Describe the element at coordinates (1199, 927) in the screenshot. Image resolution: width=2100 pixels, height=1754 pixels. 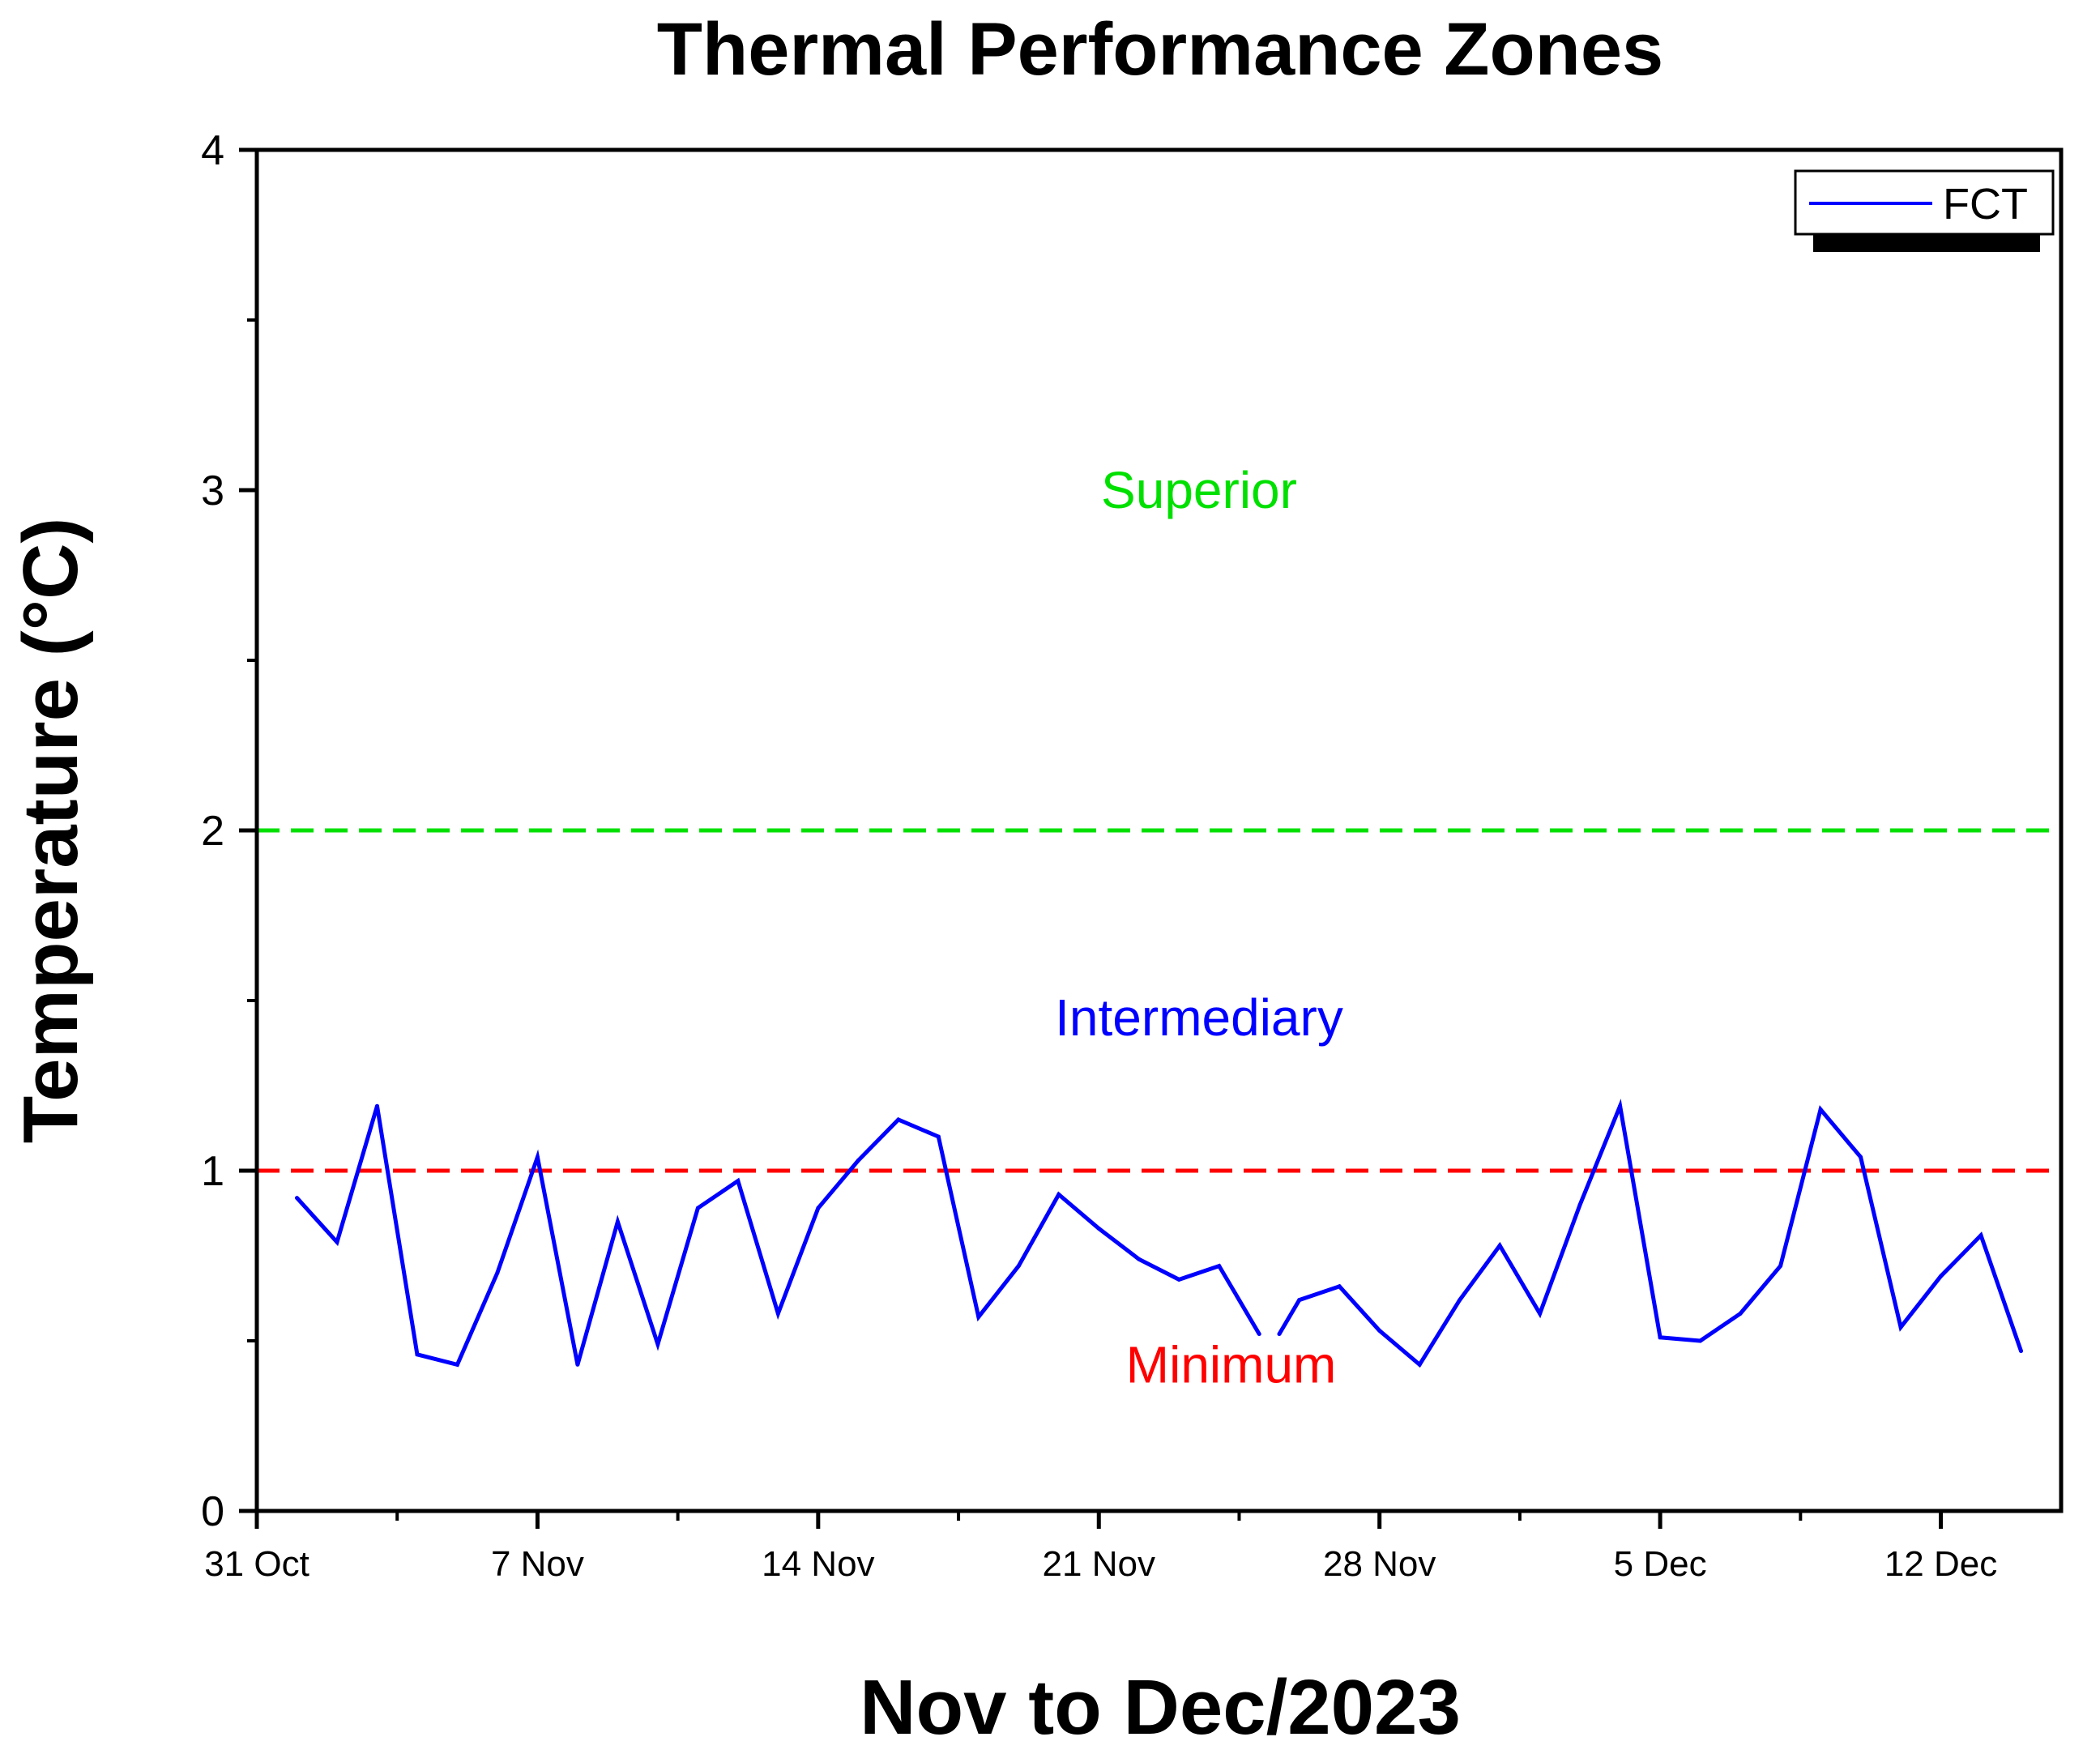
I see `zone-labels: Superior Intermediary Minimum` at that location.